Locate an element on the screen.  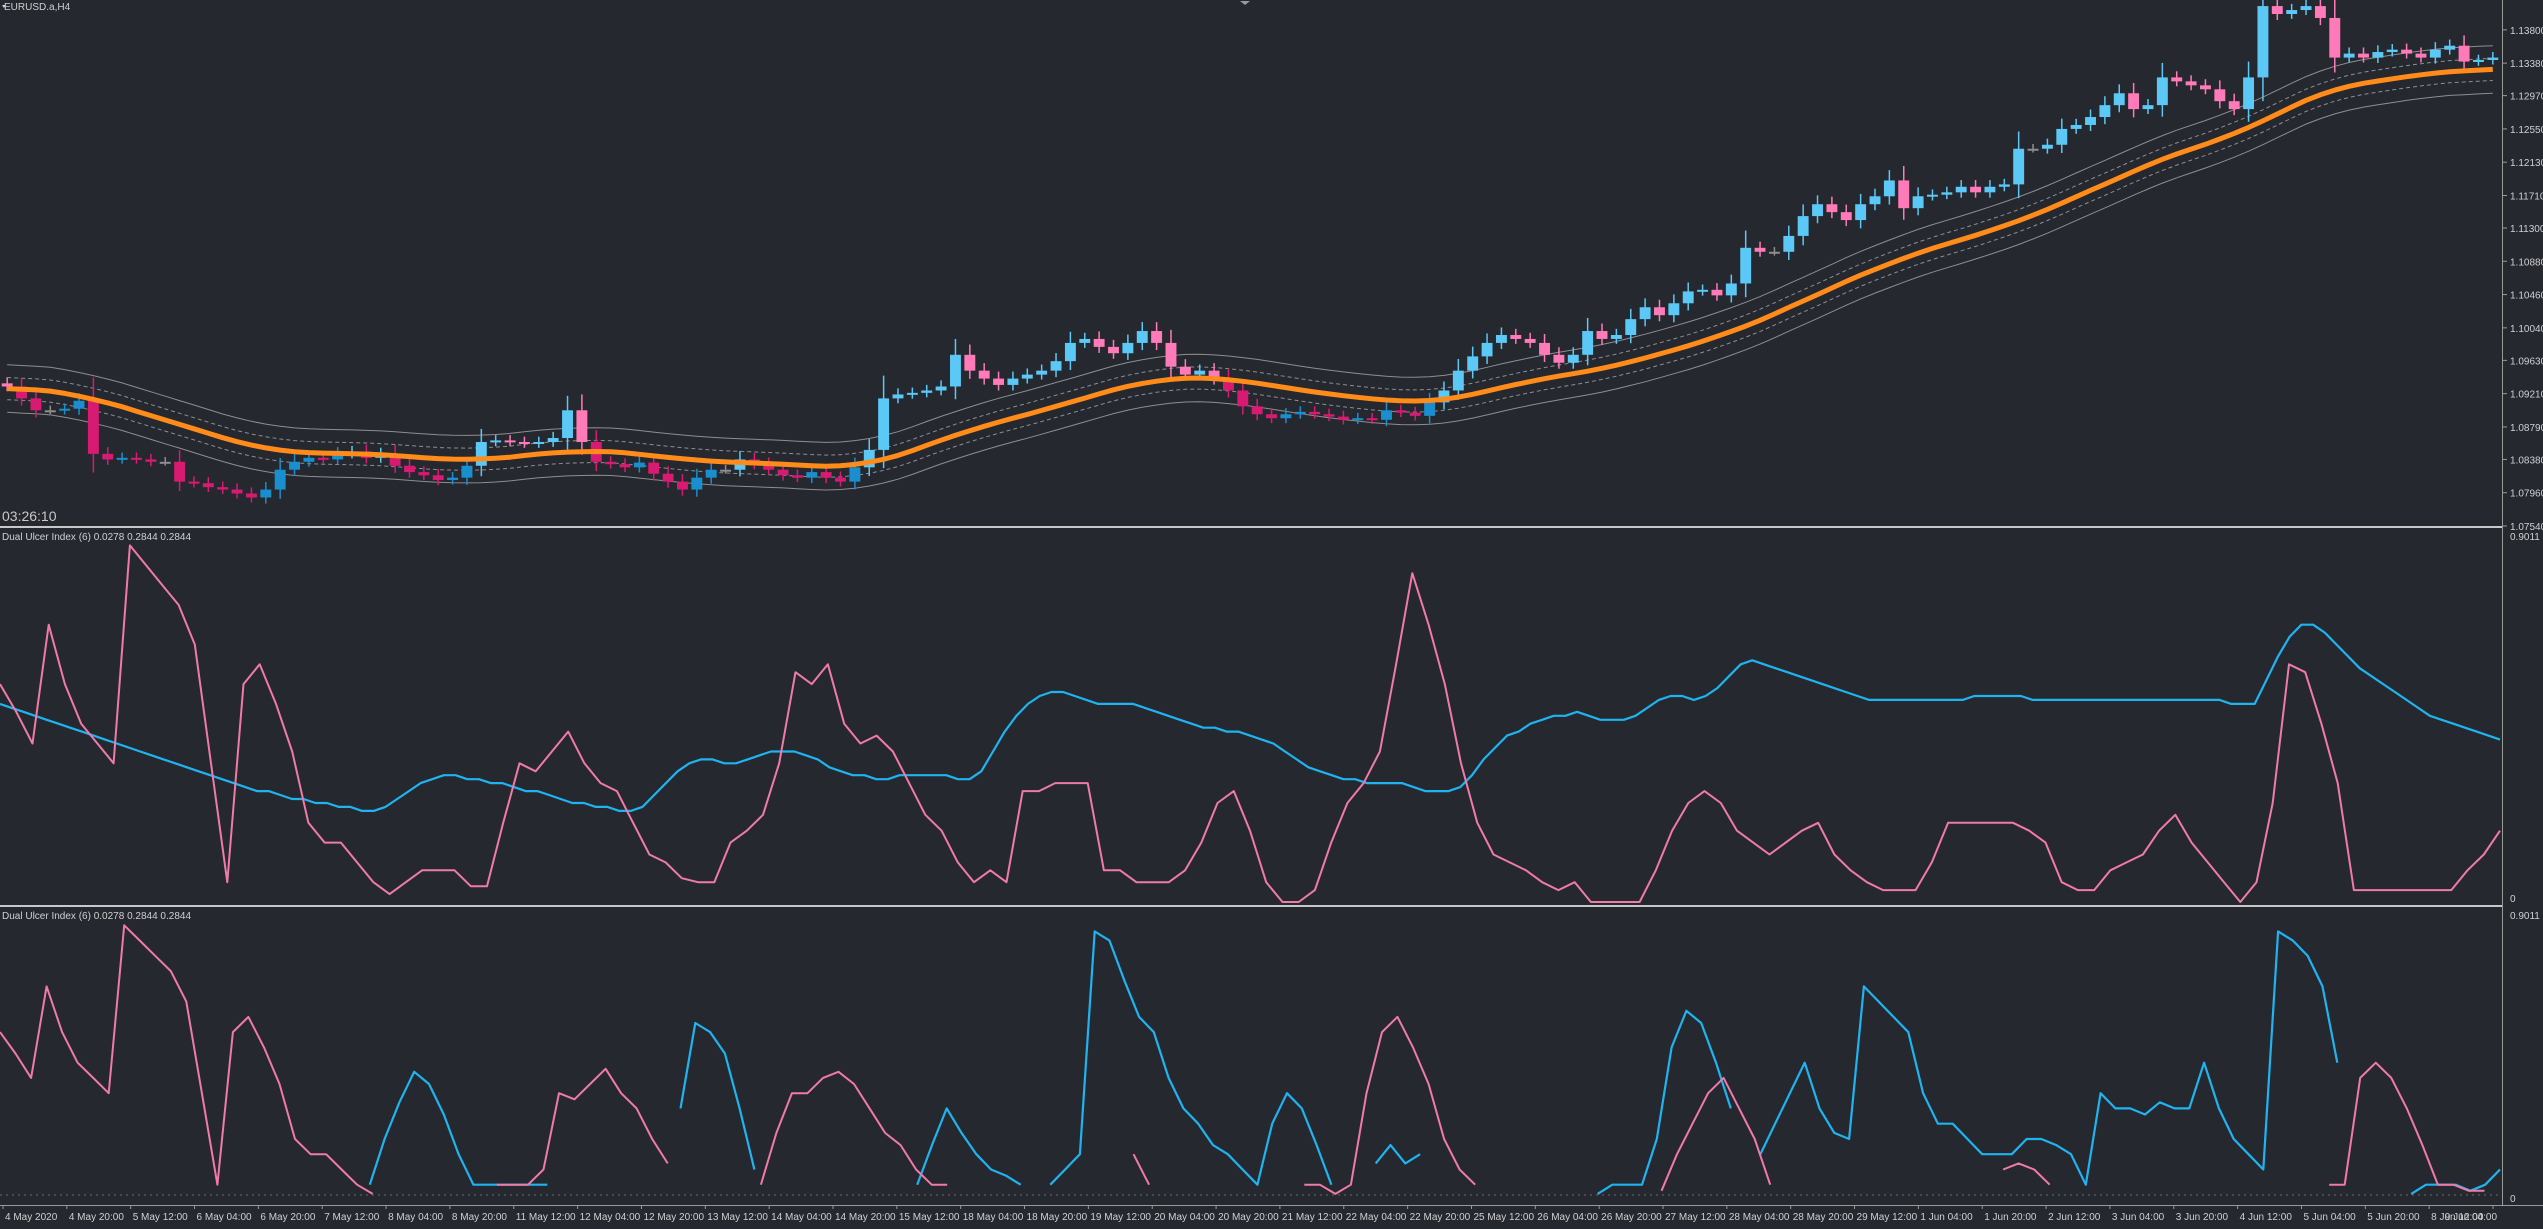
time-tick-label: 9 Jun 04:00 is located at coordinates (2471, 1217).